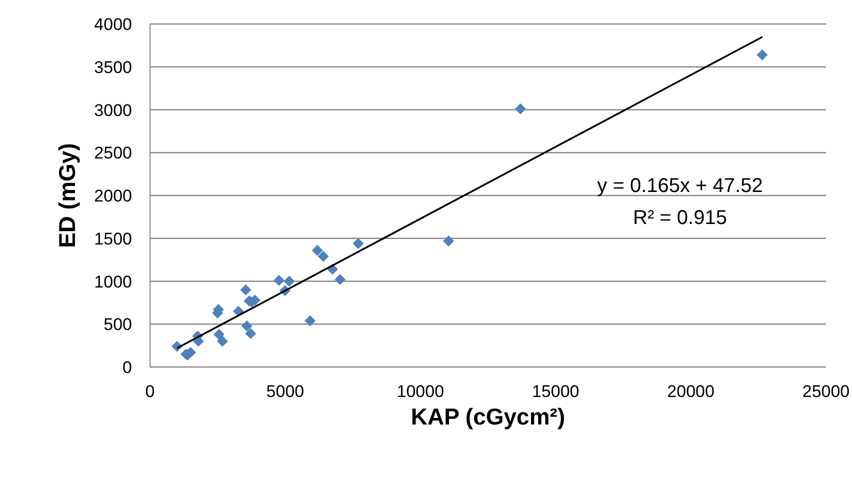 The image size is (852, 482). I want to click on y-tick-label: 3000, so click(113, 110).